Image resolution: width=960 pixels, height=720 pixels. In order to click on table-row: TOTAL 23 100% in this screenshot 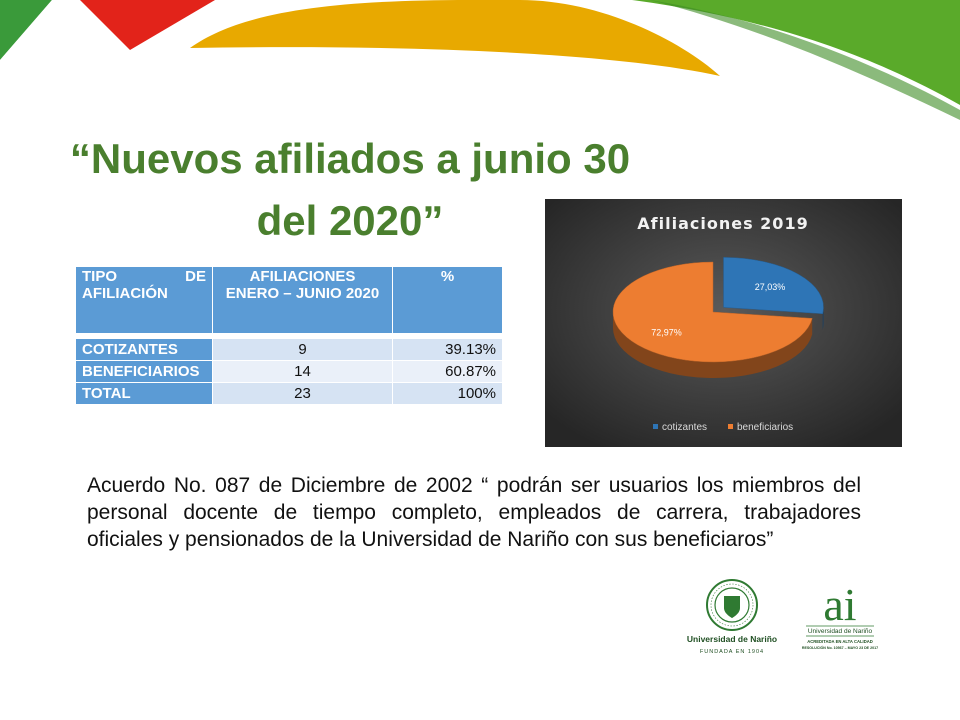, I will do `click(289, 393)`.